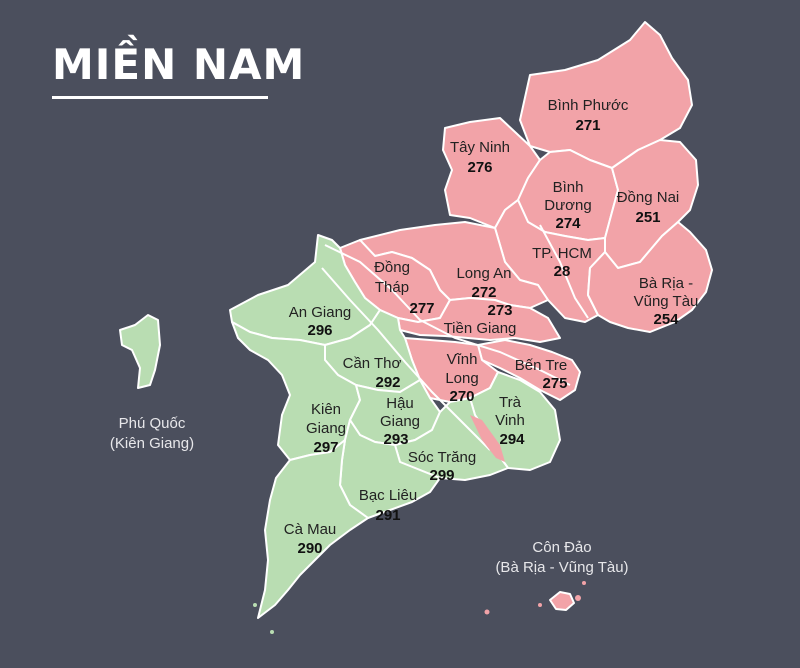 The width and height of the screenshot is (800, 668). I want to click on svg-text: Phú Quốc, so click(152, 423).